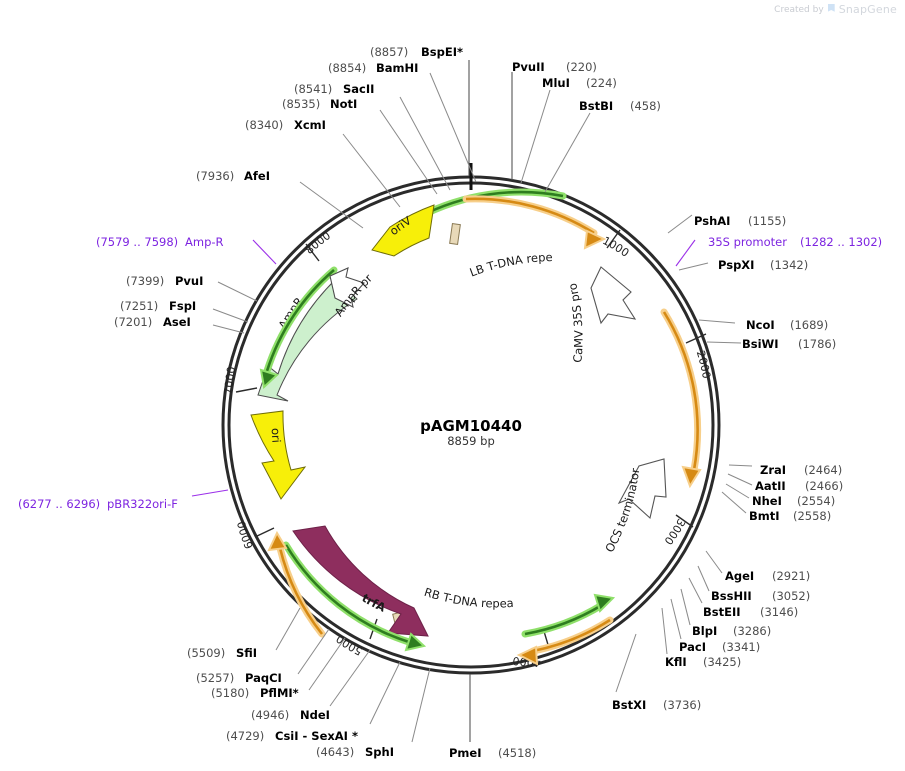 This screenshot has height=771, width=905. What do you see at coordinates (656, 705) in the screenshot?
I see `enzyme-label-BstXI: BstXI (3736)` at bounding box center [656, 705].